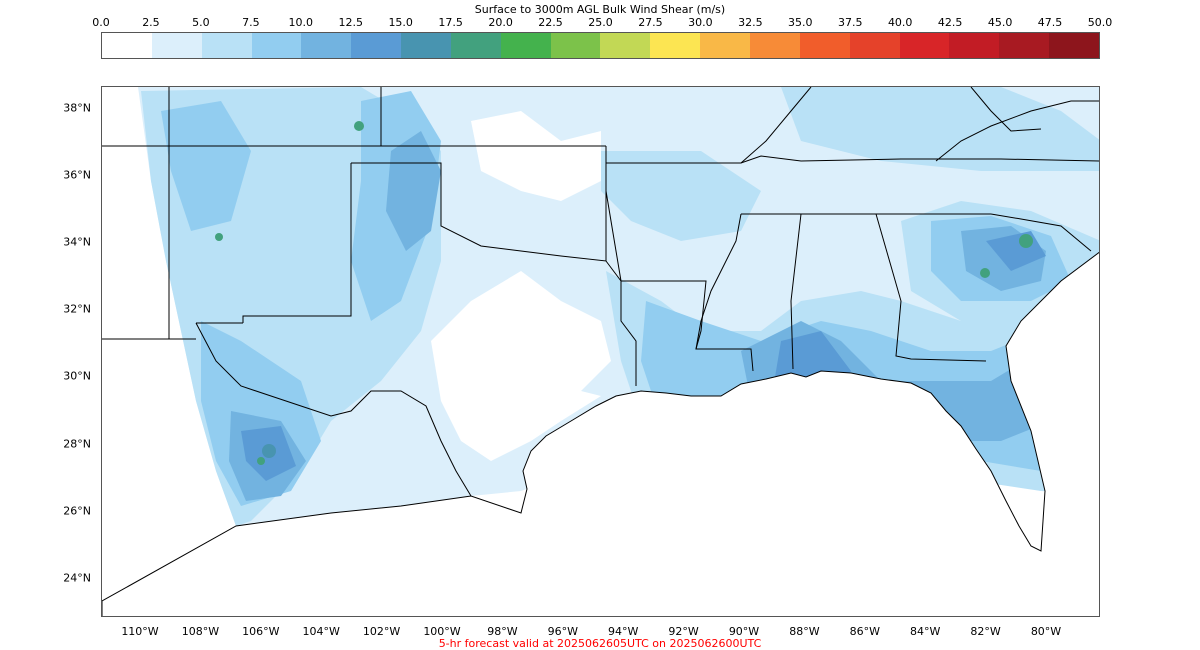 Image resolution: width=1200 pixels, height=650 pixels. I want to click on colorbar-tick-label: 45.0, so click(1000, 22).